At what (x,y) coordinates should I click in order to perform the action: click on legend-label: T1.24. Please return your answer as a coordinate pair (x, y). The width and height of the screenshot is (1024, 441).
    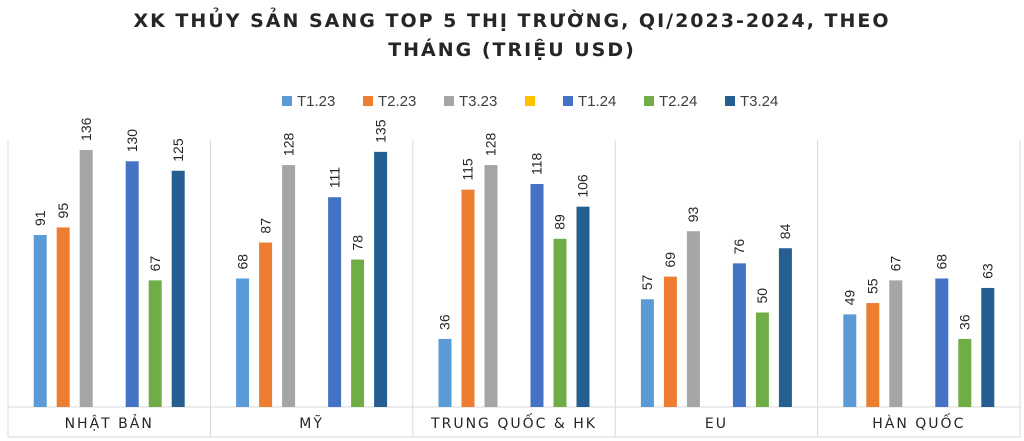
    Looking at the image, I should click on (597, 101).